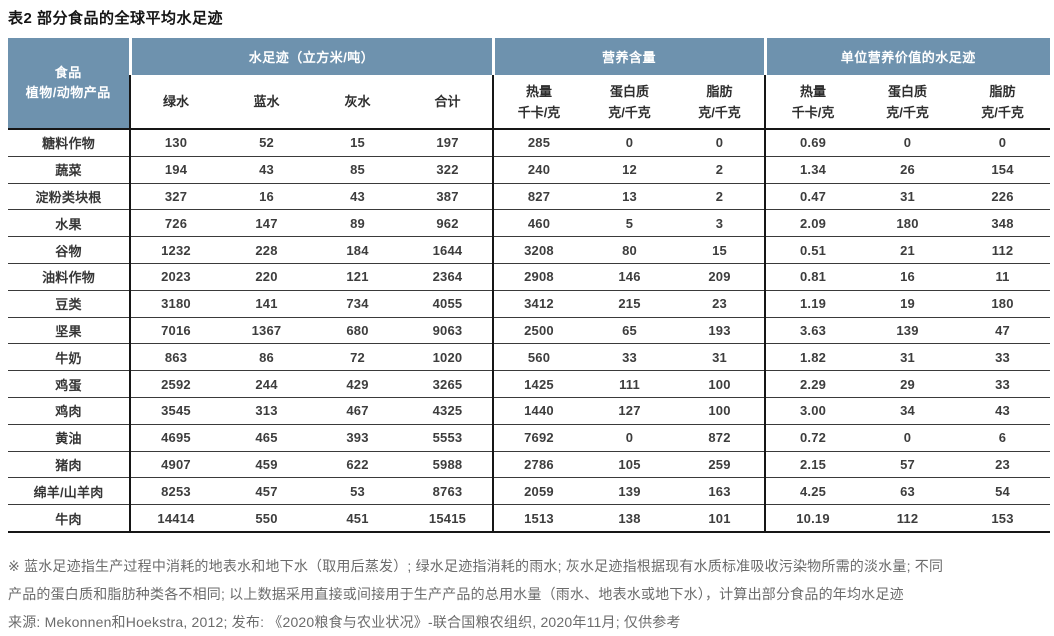 The width and height of the screenshot is (1054, 636). Describe the element at coordinates (538, 491) in the screenshot. I see `table-cell: 2059` at that location.